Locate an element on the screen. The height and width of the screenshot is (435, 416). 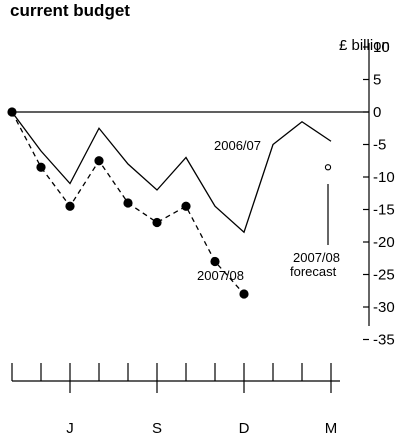
x-tick-label: D is located at coordinates (244, 427).